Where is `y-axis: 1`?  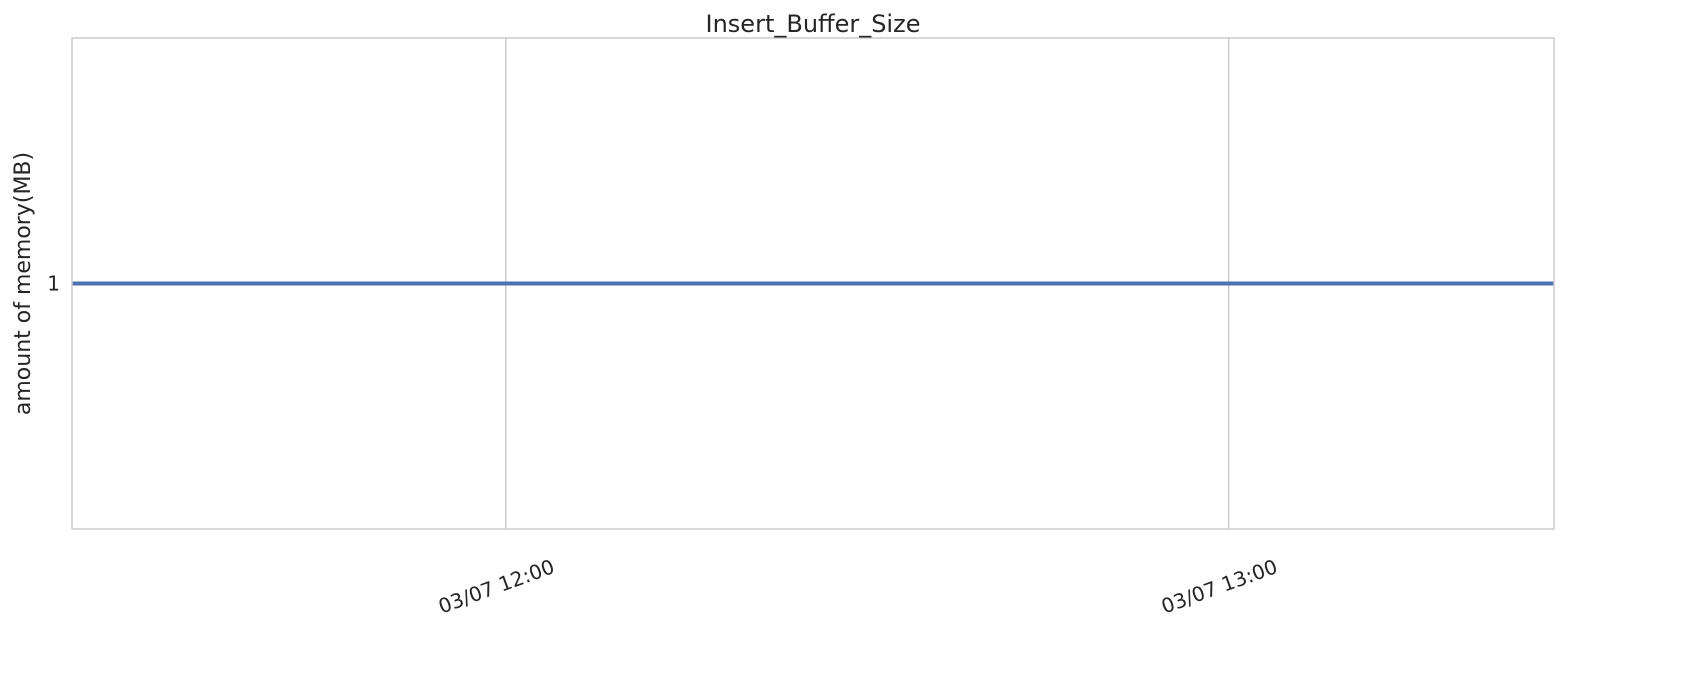
y-axis: 1 is located at coordinates (53, 284).